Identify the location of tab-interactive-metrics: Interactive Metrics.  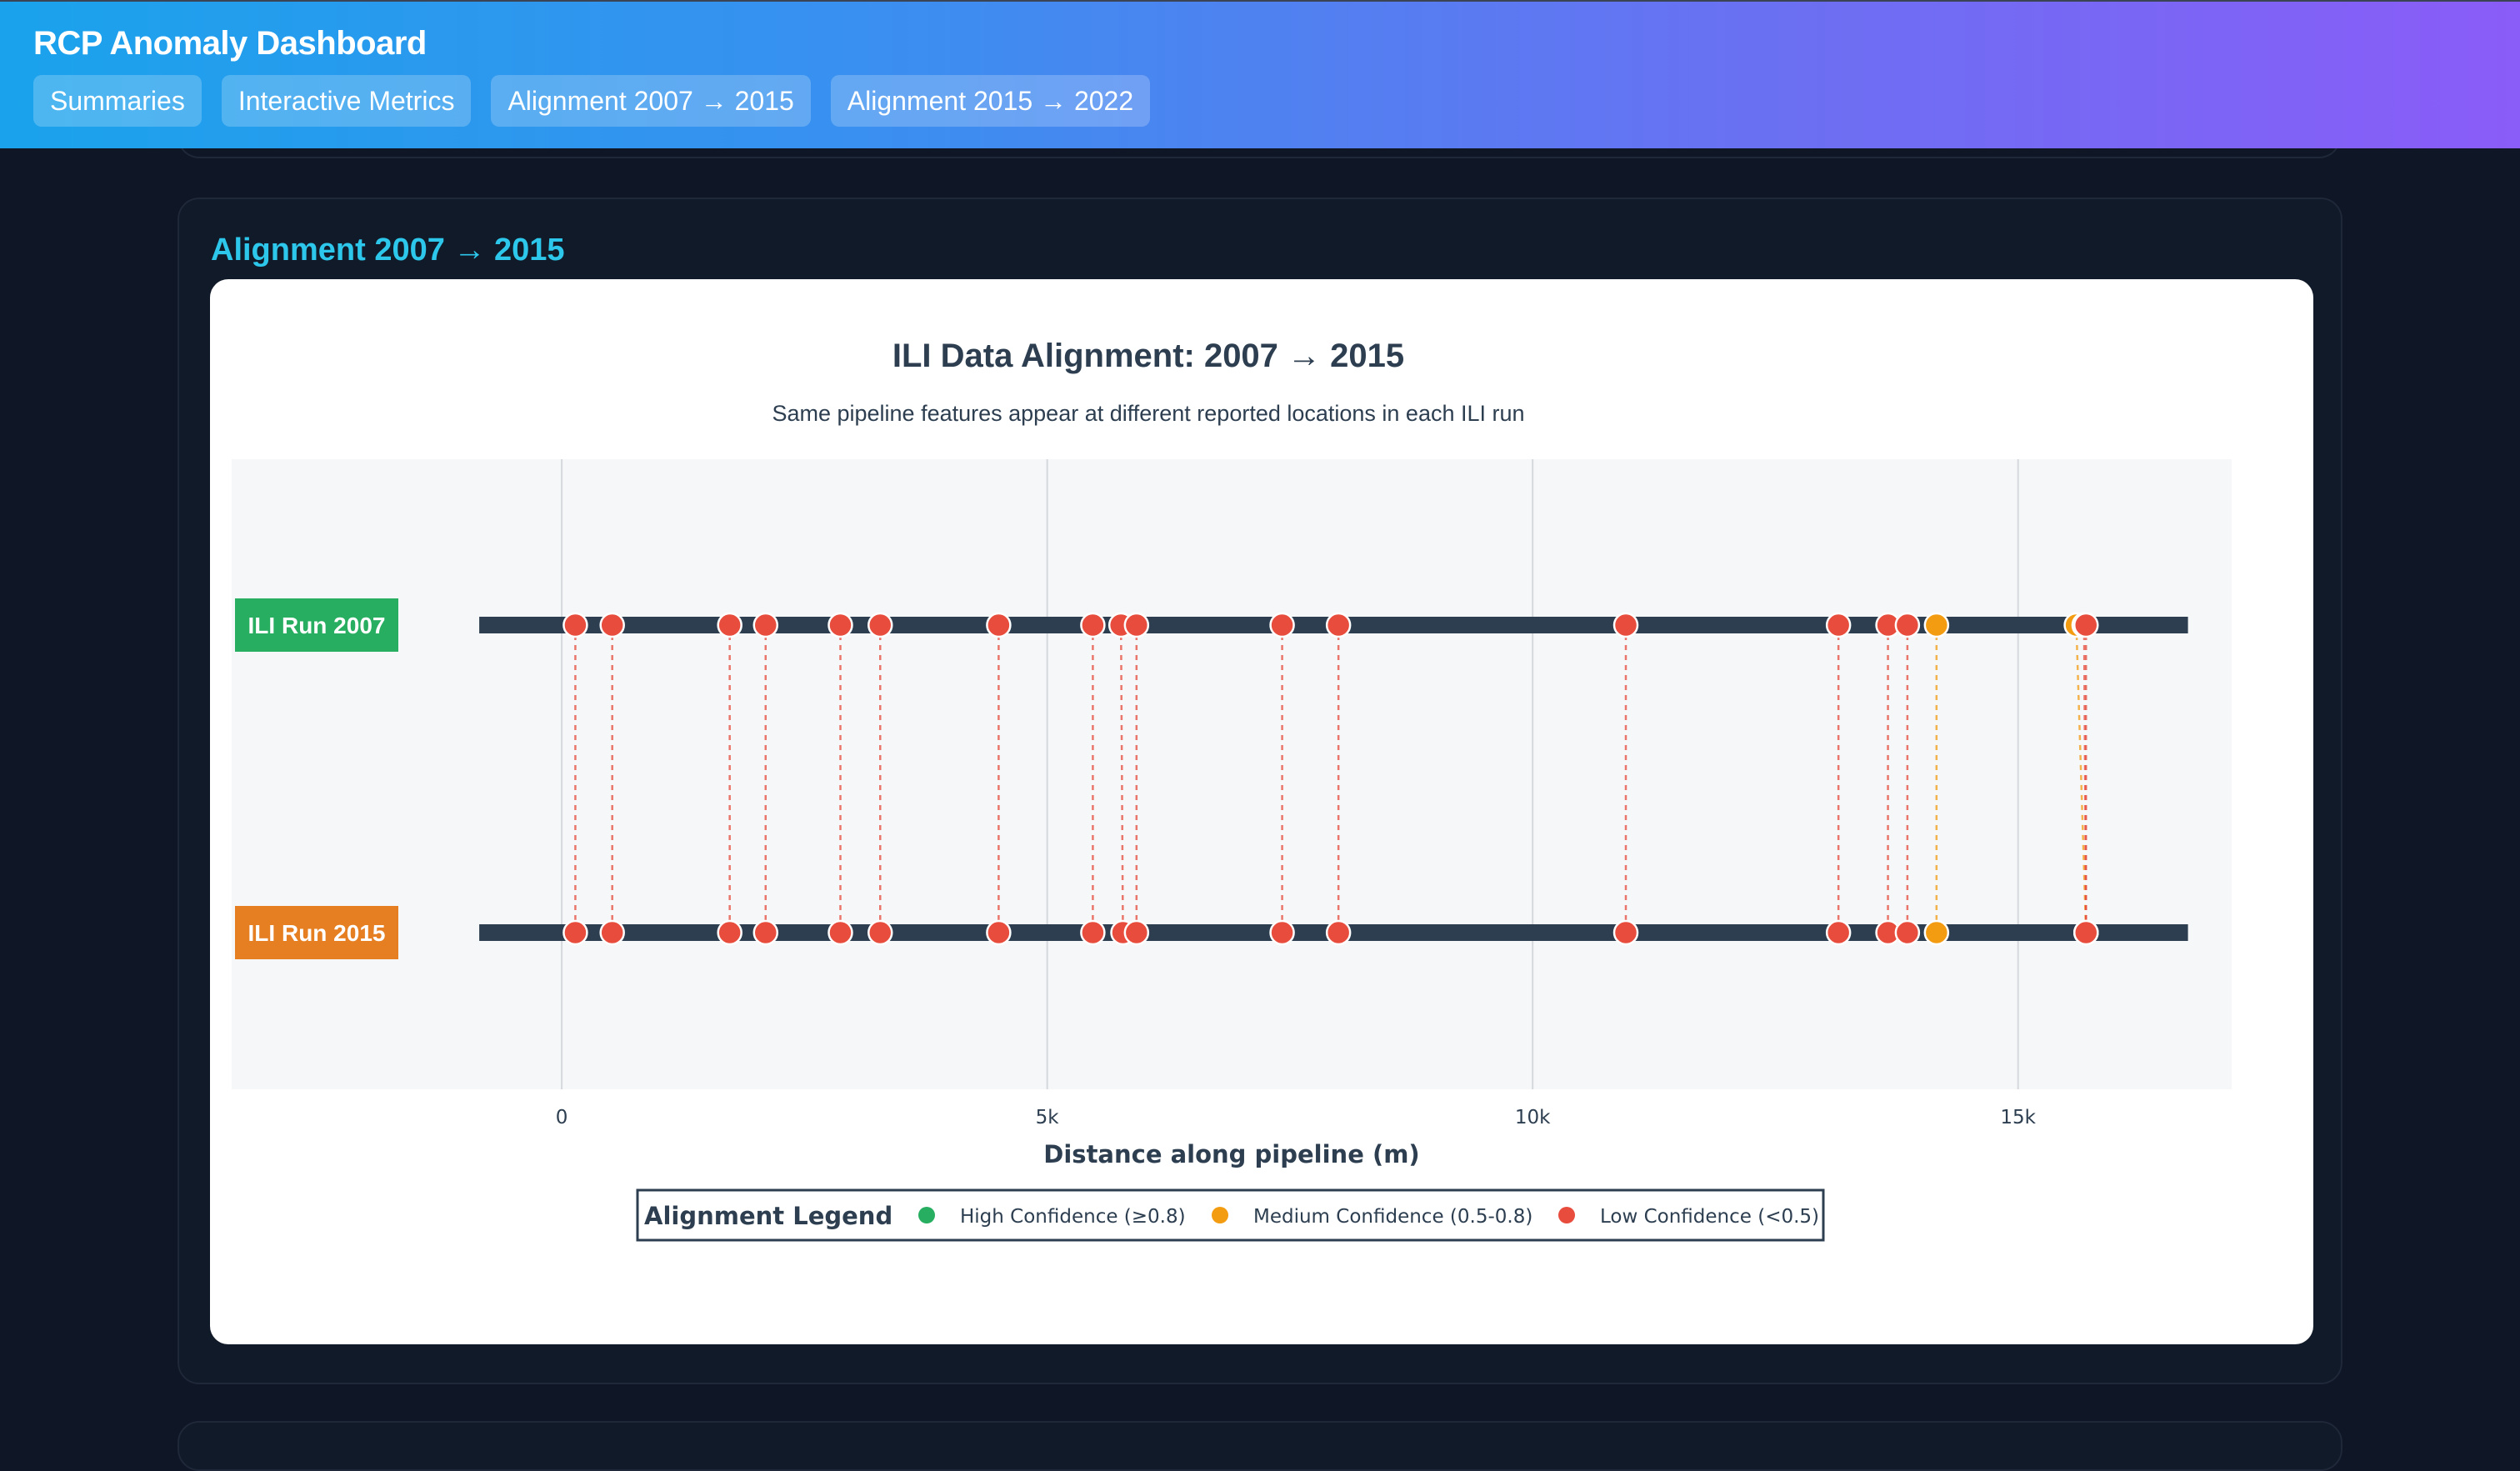
(346, 101).